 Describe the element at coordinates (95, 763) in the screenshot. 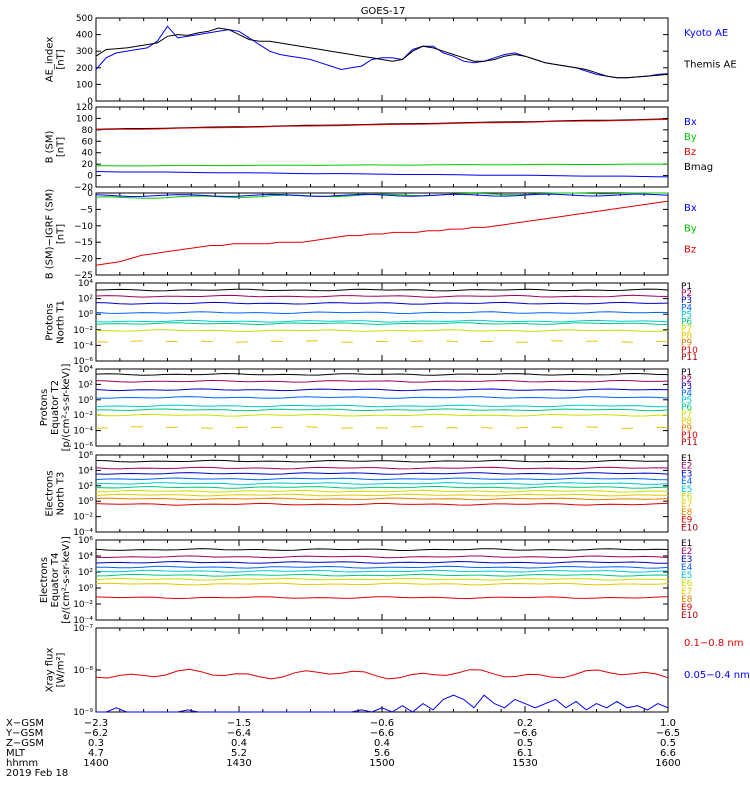

I see `footer-value: 1400` at that location.